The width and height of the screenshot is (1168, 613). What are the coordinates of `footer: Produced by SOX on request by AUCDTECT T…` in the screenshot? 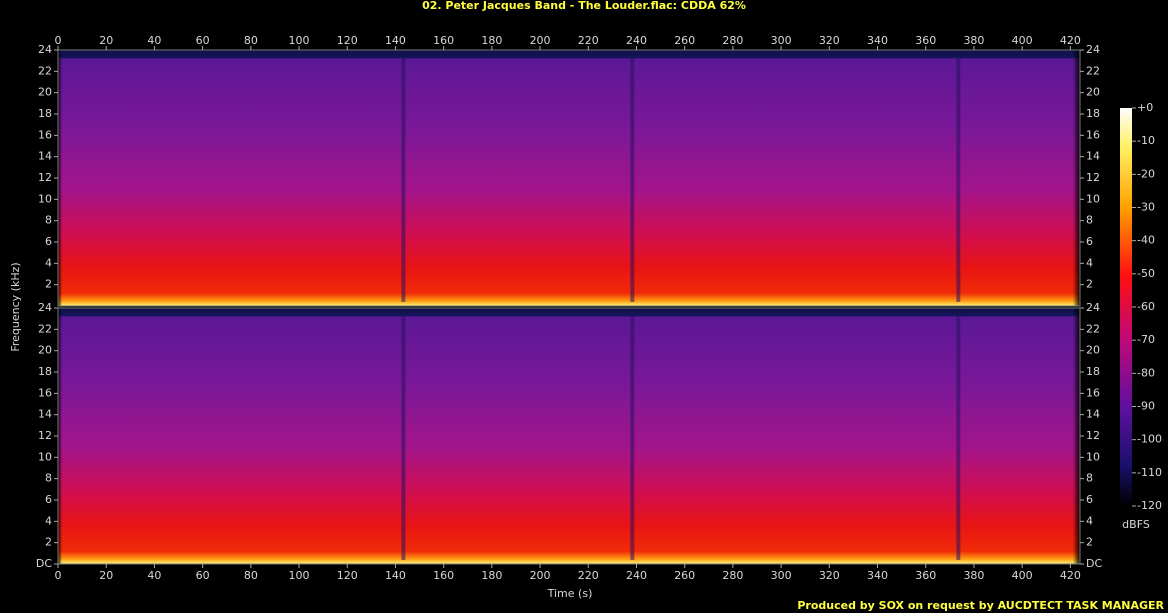 It's located at (980, 605).